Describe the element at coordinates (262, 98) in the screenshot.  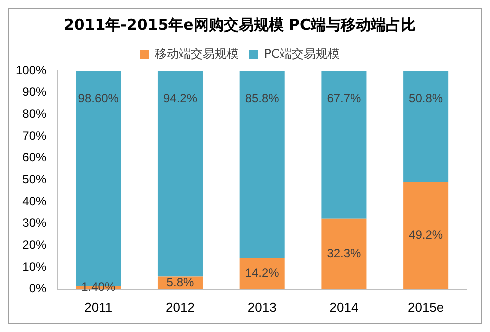
I see `data-label: 85.8%` at that location.